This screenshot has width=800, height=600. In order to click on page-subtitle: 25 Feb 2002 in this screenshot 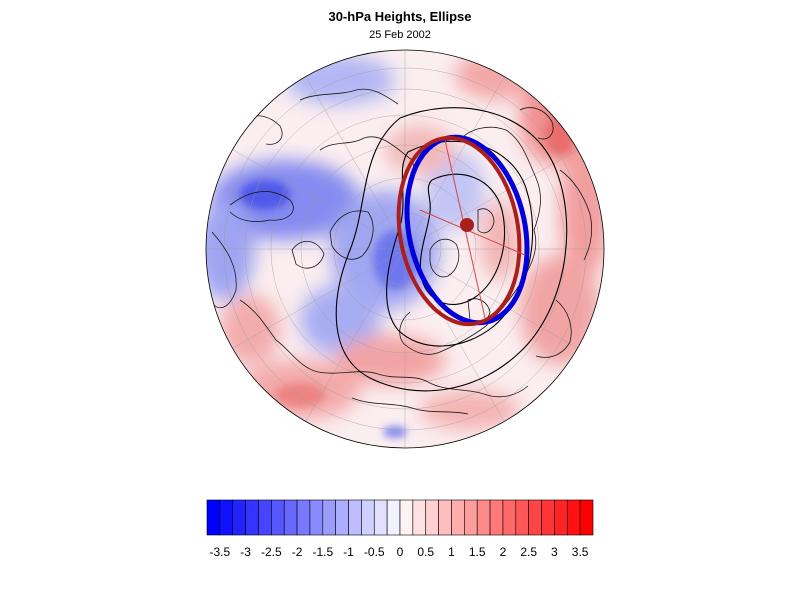, I will do `click(400, 35)`.